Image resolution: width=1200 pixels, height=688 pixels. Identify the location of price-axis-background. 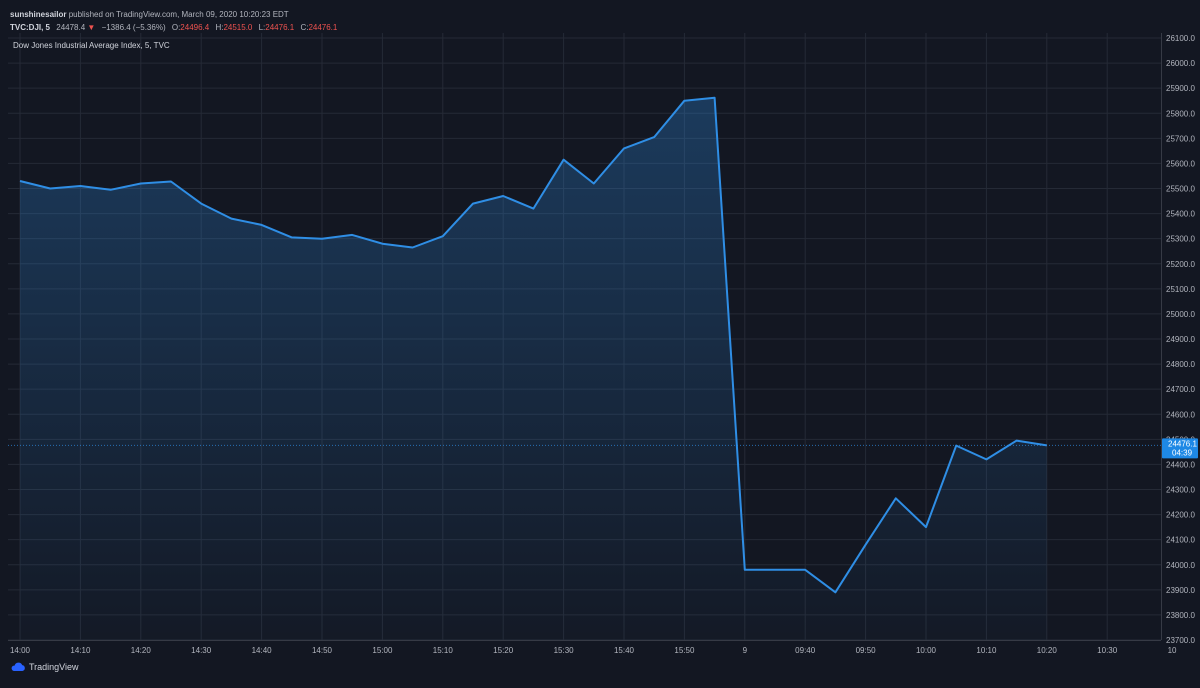
(1180, 336).